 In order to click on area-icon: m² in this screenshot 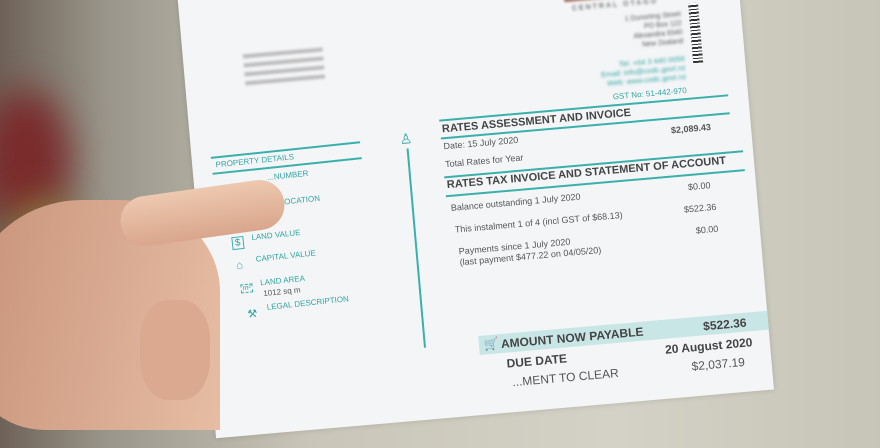, I will do `click(247, 288)`.